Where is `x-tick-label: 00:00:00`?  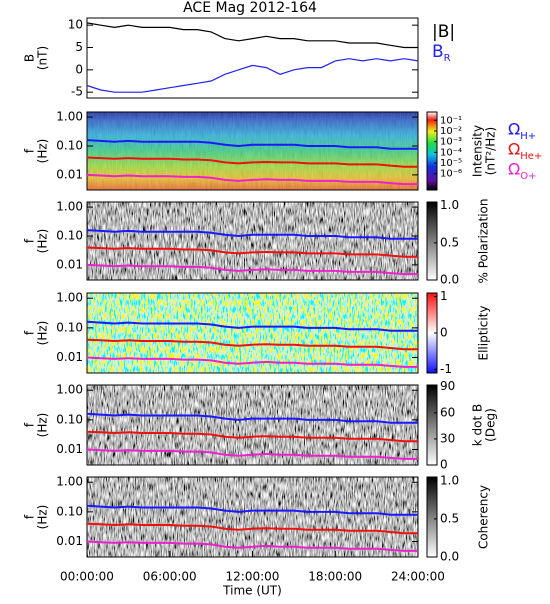
x-tick-label: 00:00:00 is located at coordinates (87, 577).